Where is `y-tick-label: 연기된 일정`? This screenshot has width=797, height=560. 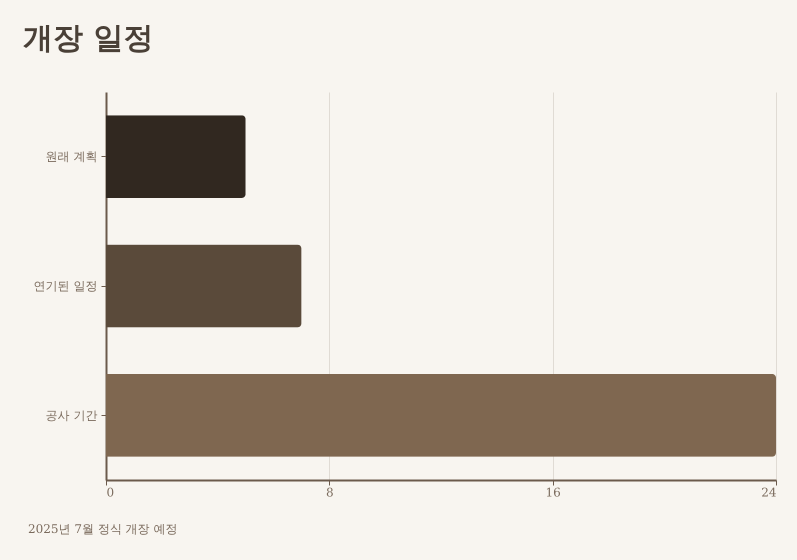 y-tick-label: 연기된 일정 is located at coordinates (66, 286).